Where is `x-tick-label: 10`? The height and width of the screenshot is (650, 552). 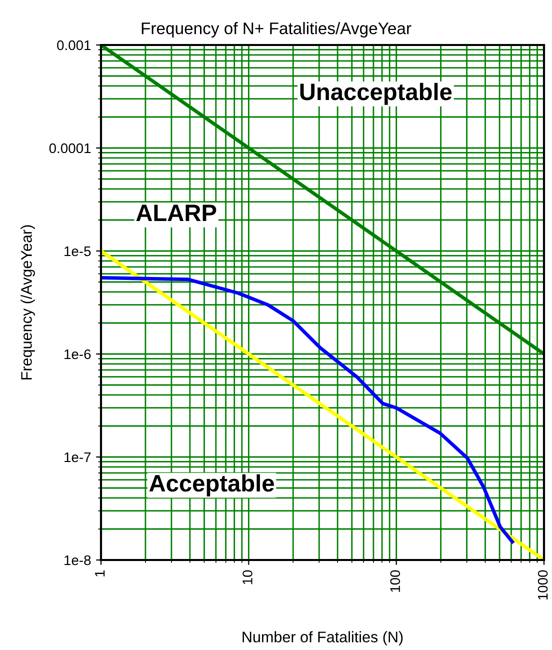 x-tick-label: 10 is located at coordinates (247, 577).